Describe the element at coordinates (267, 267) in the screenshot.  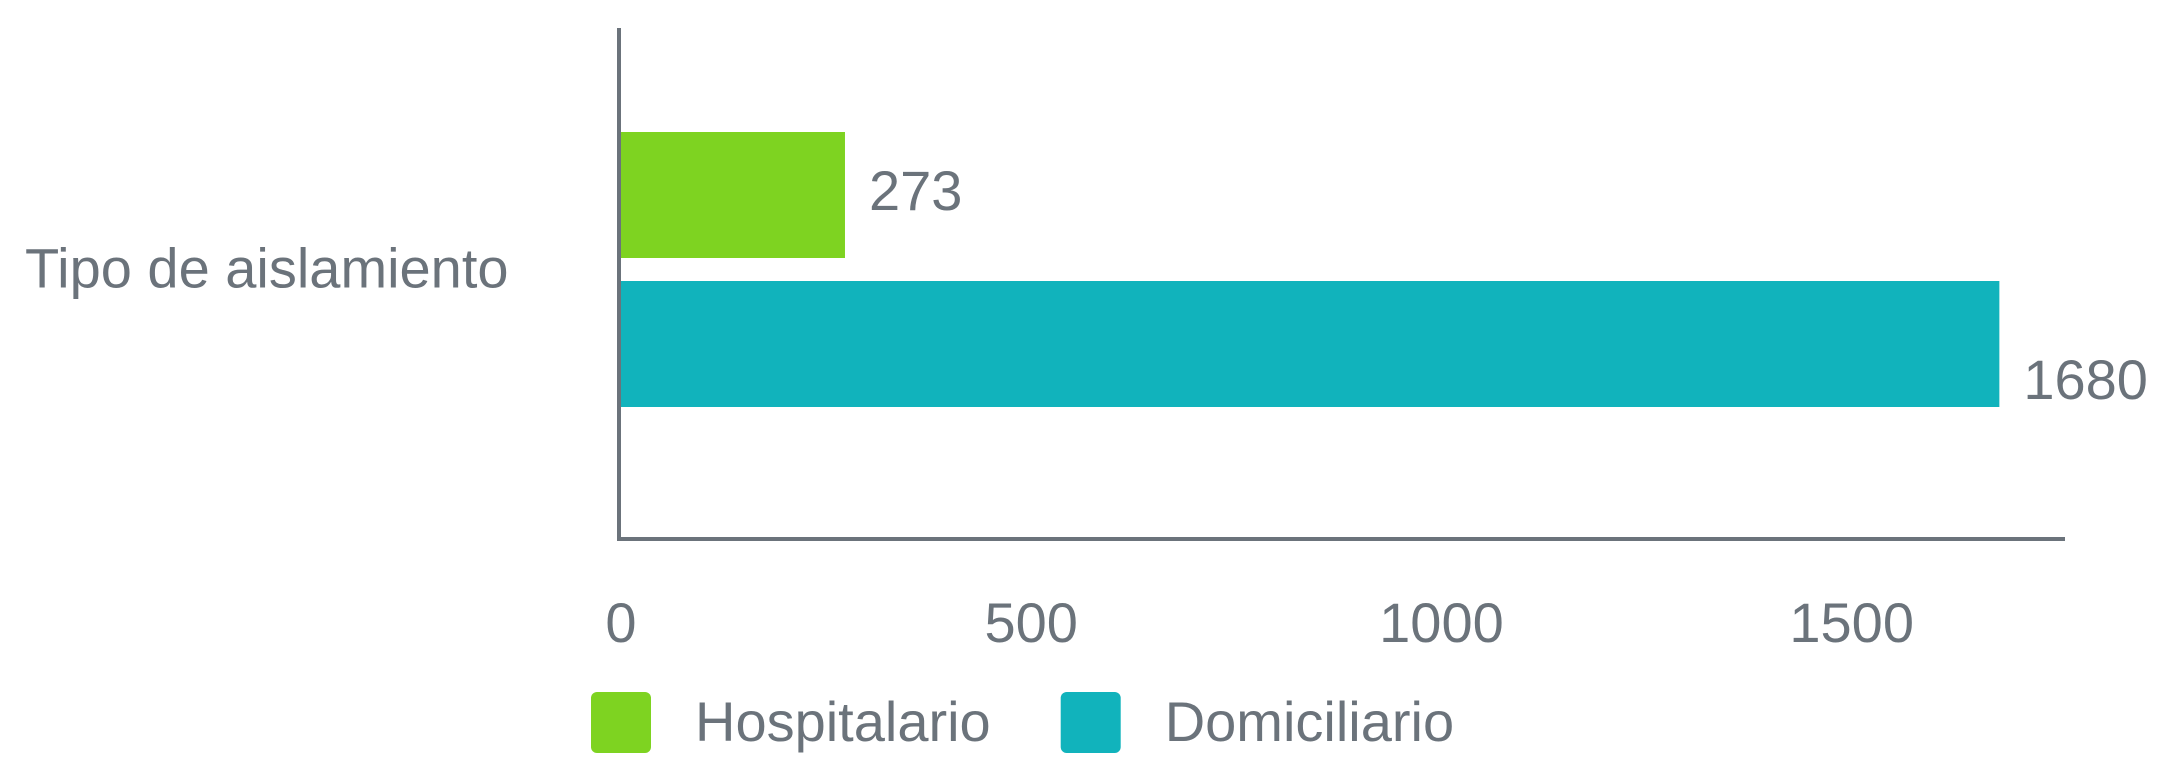
I see `category-label: Tipo de aislamiento` at that location.